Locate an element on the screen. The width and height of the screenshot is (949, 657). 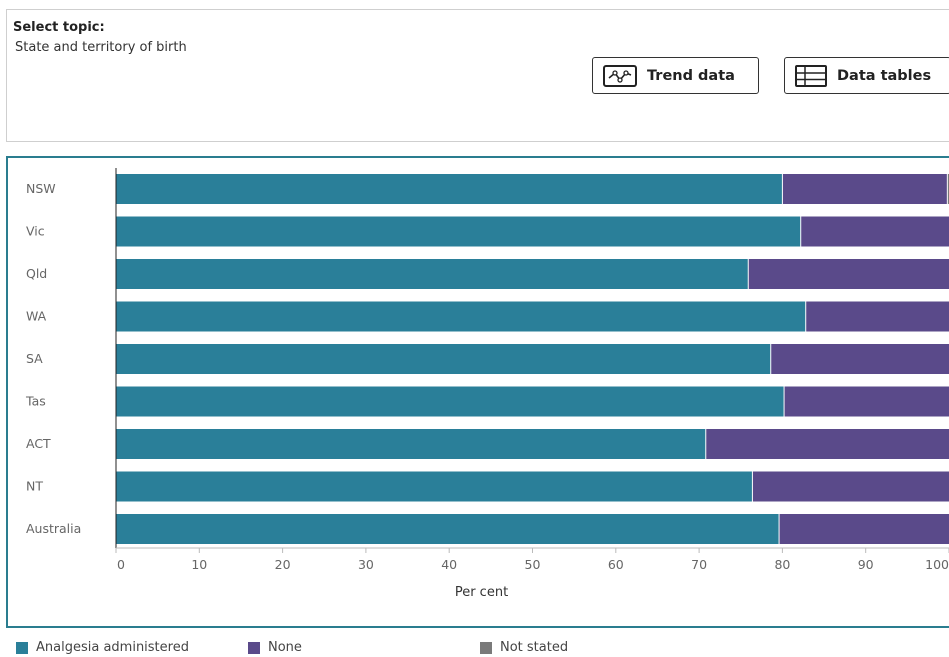
data-tables-button: Data tables is located at coordinates (866, 75).